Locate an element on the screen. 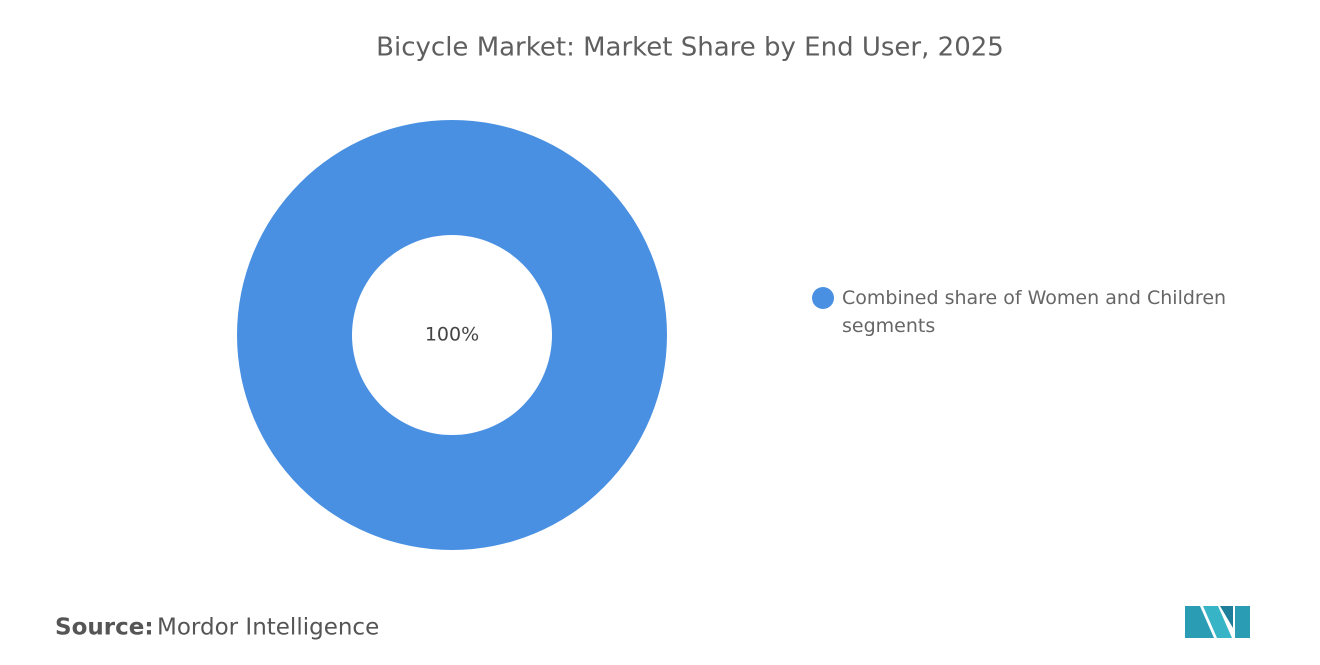 The width and height of the screenshot is (1320, 665). logo is located at coordinates (1217, 622).